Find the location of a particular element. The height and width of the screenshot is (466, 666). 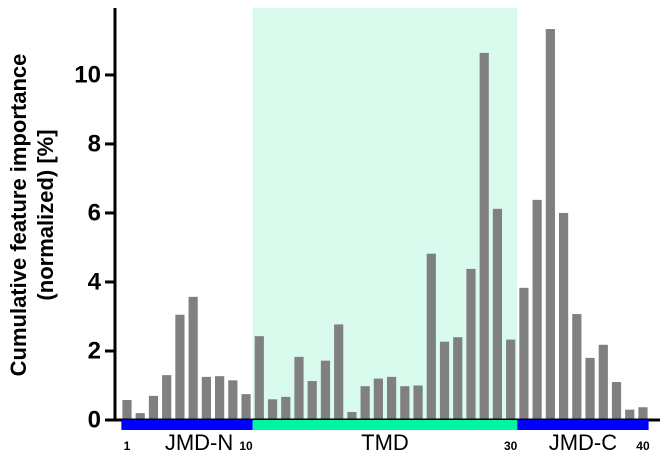

x-tick-label: 40 is located at coordinates (643, 446).